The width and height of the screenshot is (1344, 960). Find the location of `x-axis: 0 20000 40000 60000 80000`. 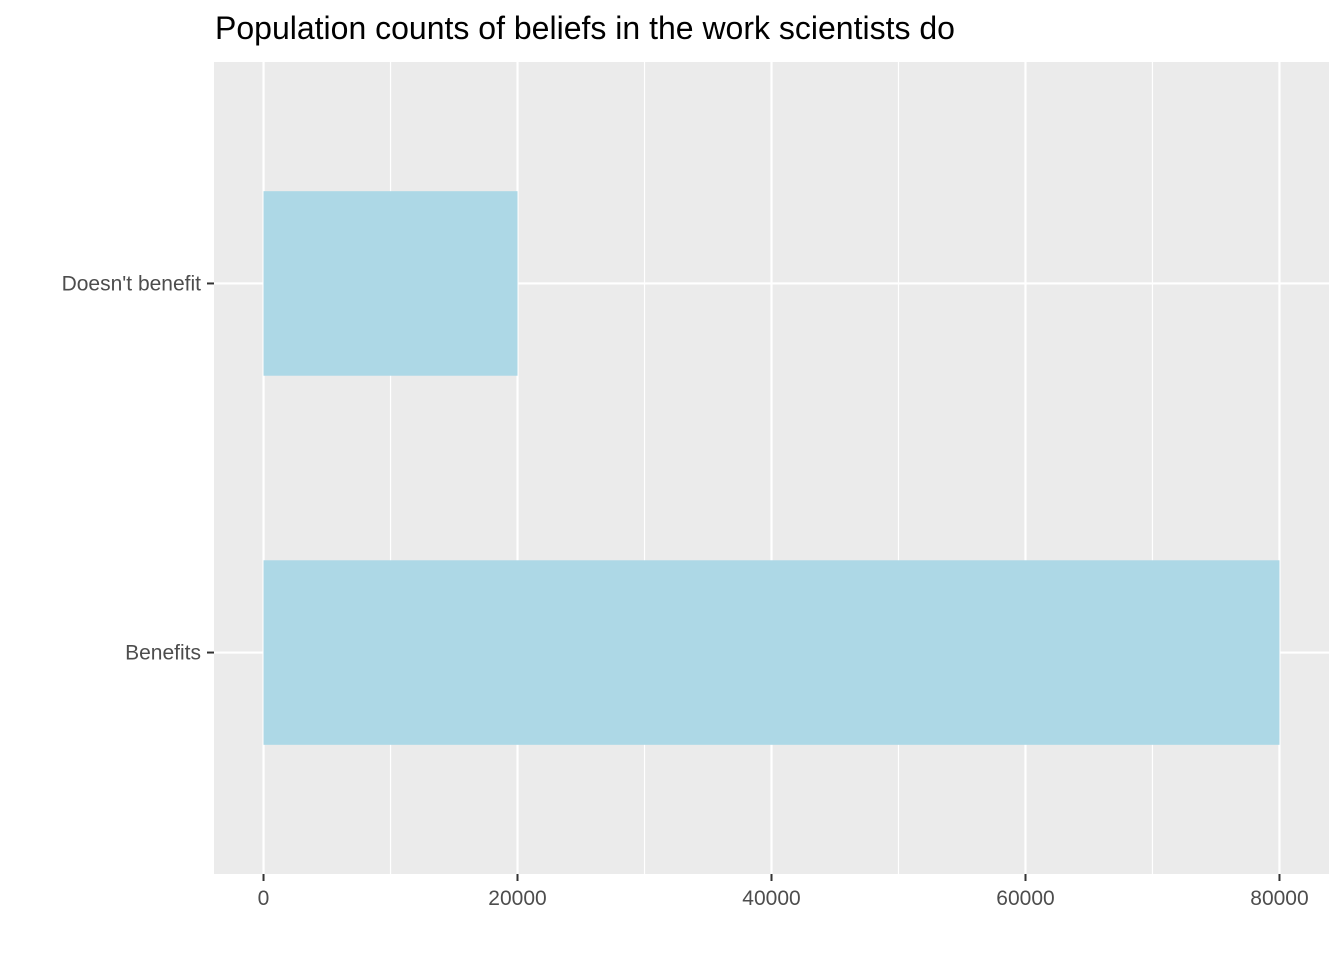

x-axis: 0 20000 40000 60000 80000 is located at coordinates (783, 892).